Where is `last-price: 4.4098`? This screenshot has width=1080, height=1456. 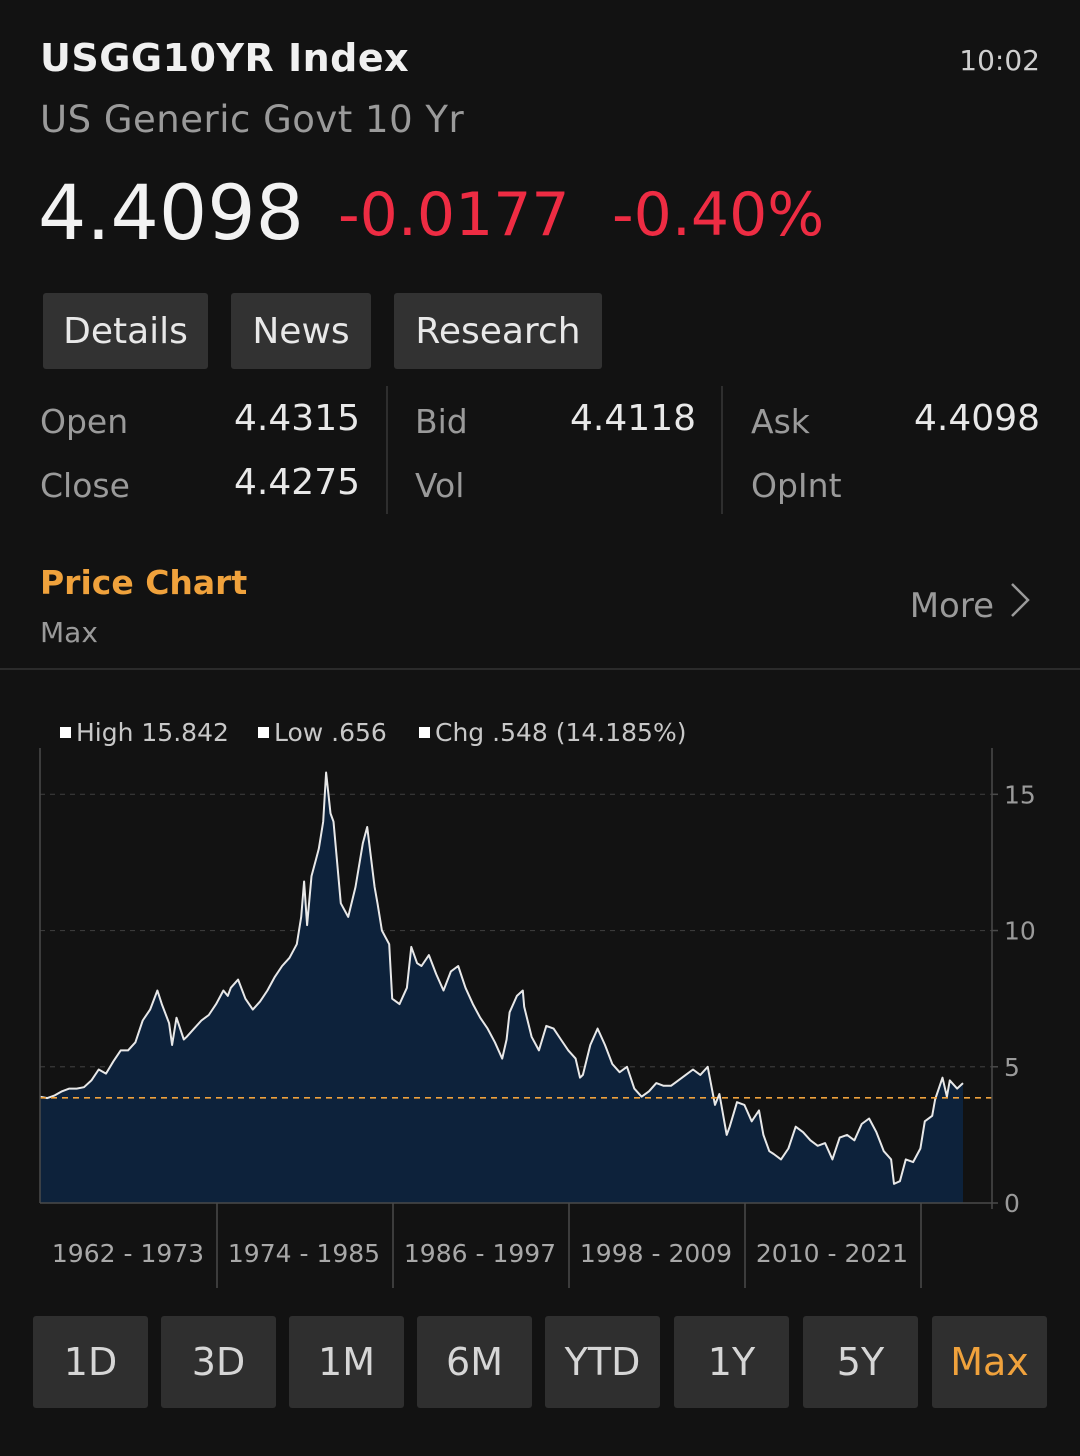 last-price: 4.4098 is located at coordinates (171, 212).